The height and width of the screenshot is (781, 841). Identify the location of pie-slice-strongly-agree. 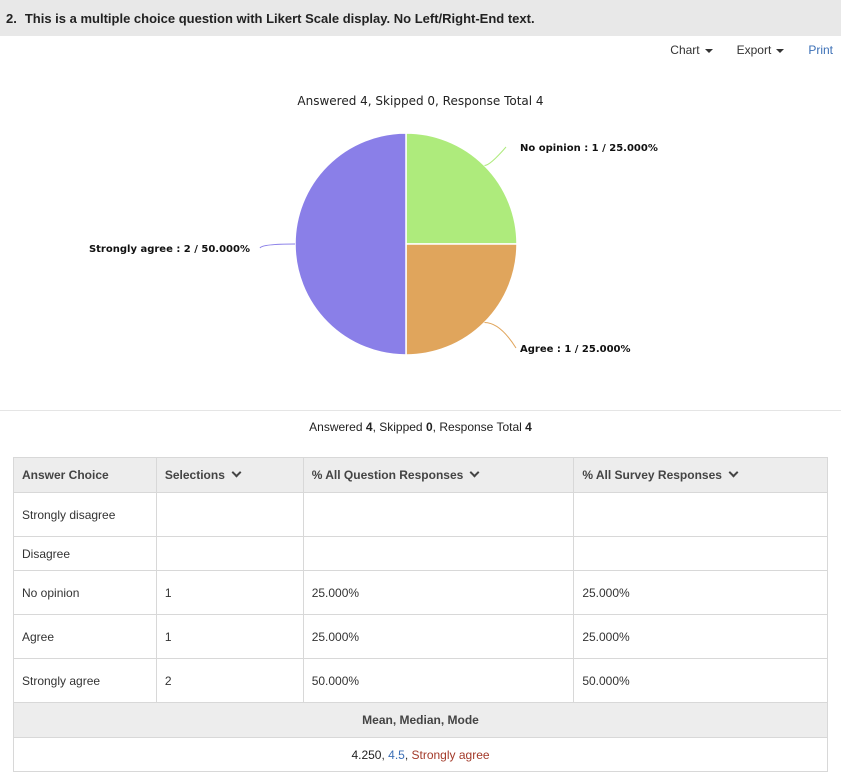
(350, 244).